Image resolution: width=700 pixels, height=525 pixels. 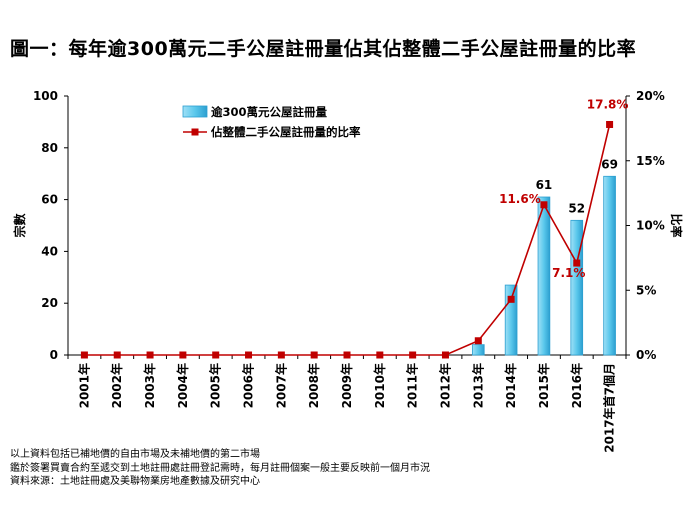 What do you see at coordinates (563, 188) in the screenshot?
I see `data-labels: 61 52 69 11.6% 7.1% 17.8%` at bounding box center [563, 188].